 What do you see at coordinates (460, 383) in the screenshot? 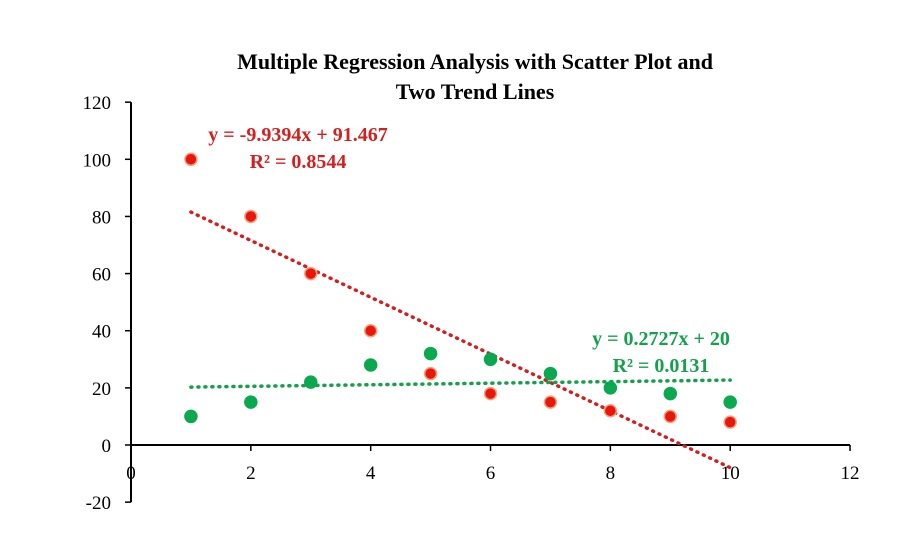
I see `green-trendline` at bounding box center [460, 383].